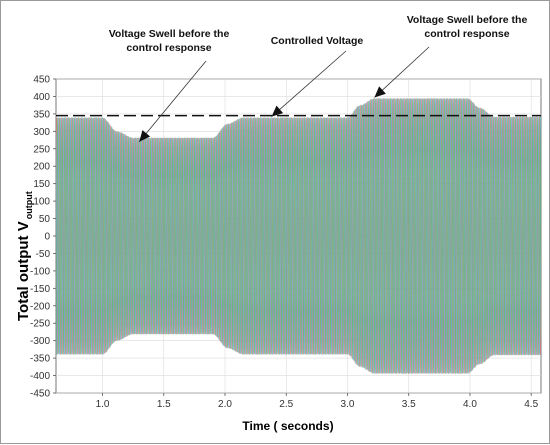 This screenshot has height=445, width=550. Describe the element at coordinates (41, 114) in the screenshot. I see `y-tick-label: 350` at that location.